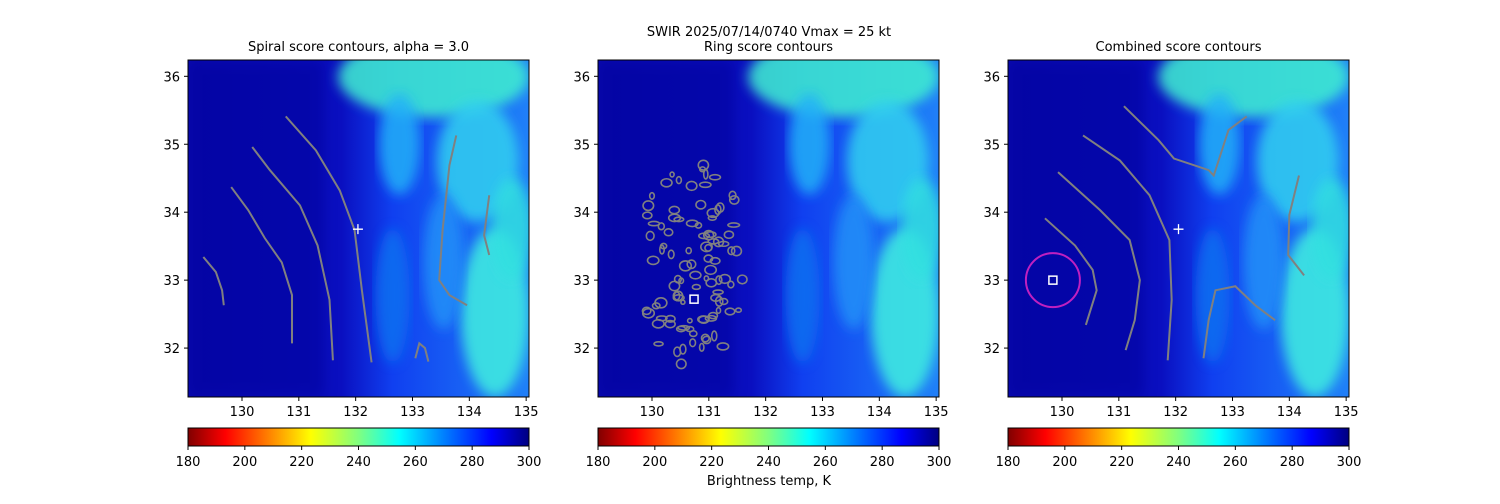 Image resolution: width=1500 pixels, height=504 pixels. What do you see at coordinates (171, 349) in the screenshot?
I see `y-tick-label: 32` at bounding box center [171, 349].